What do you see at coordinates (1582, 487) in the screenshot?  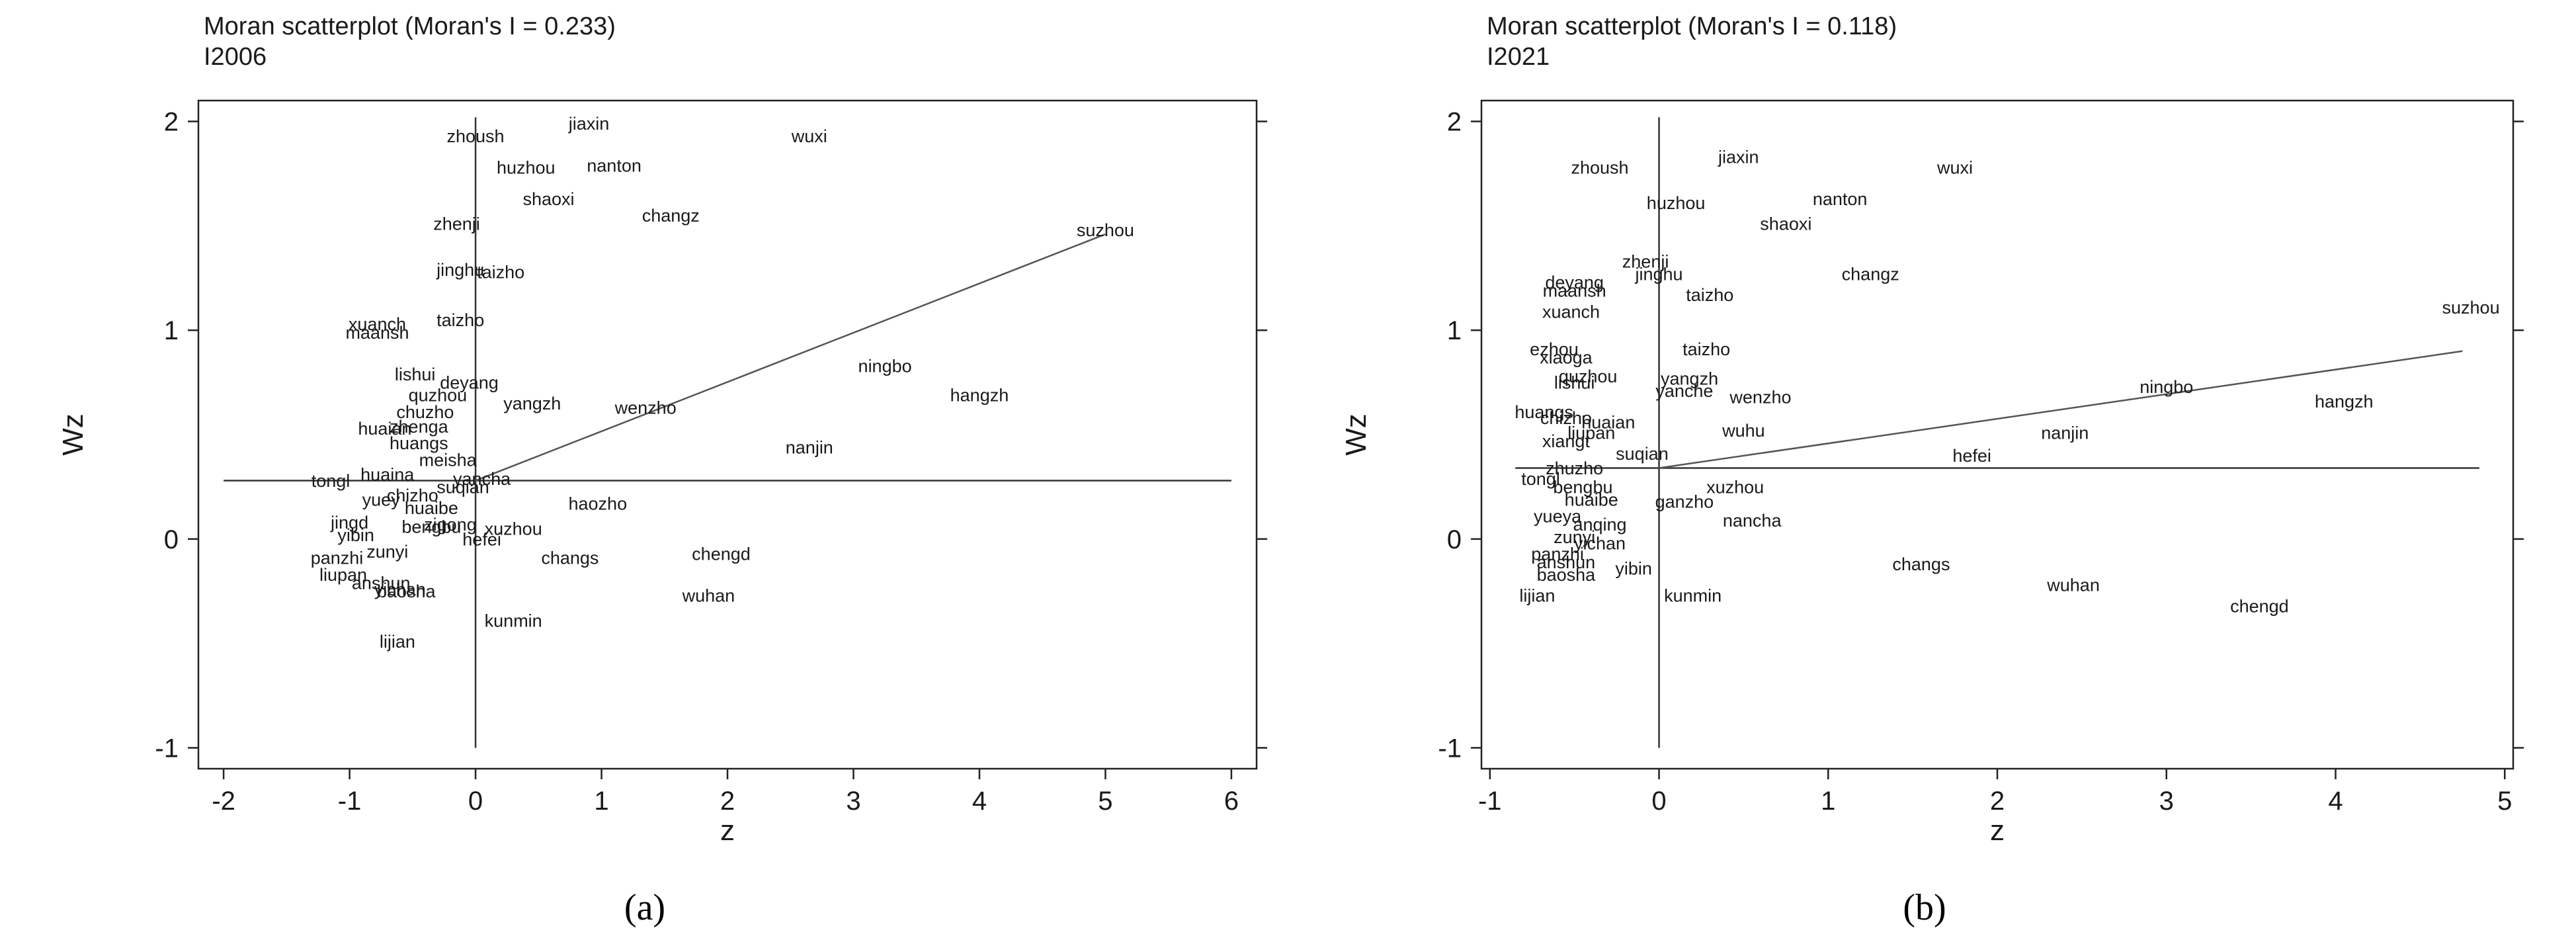 I see `point-label: bengbu` at bounding box center [1582, 487].